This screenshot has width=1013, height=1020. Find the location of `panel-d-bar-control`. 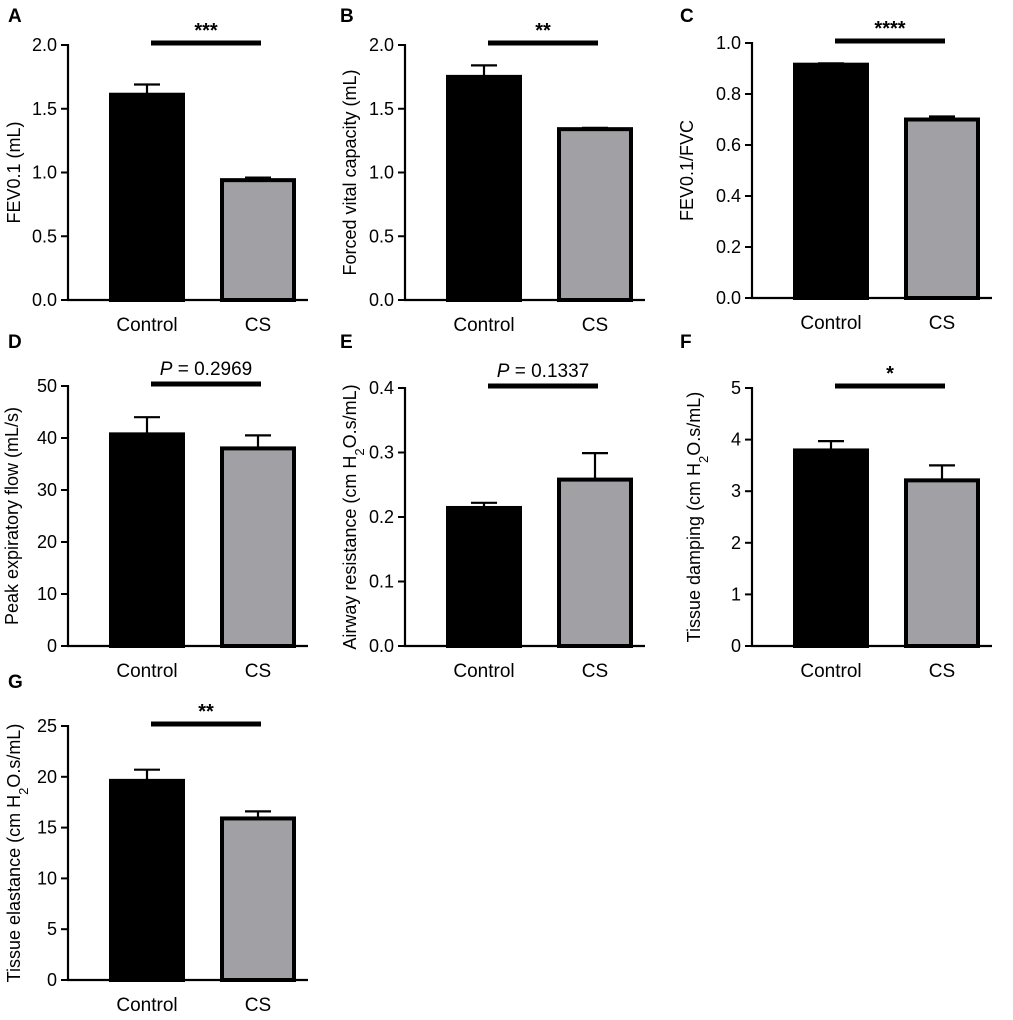

panel-d-bar-control is located at coordinates (147, 540).